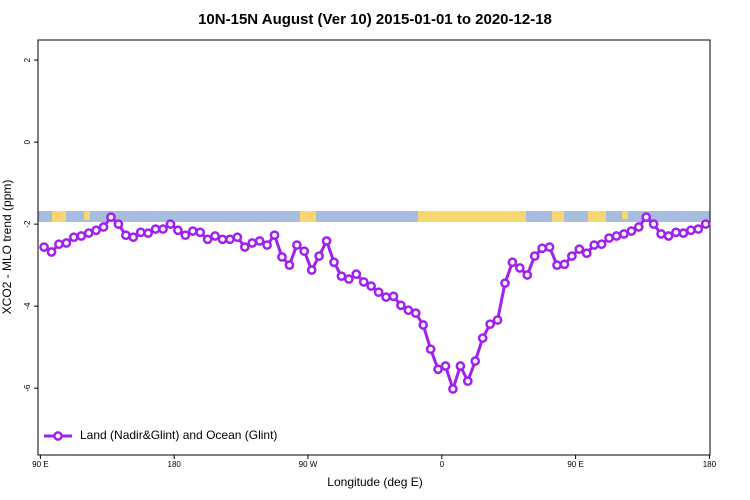 The image size is (750, 500). What do you see at coordinates (27, 224) in the screenshot?
I see `y-tick-label: -2` at bounding box center [27, 224].